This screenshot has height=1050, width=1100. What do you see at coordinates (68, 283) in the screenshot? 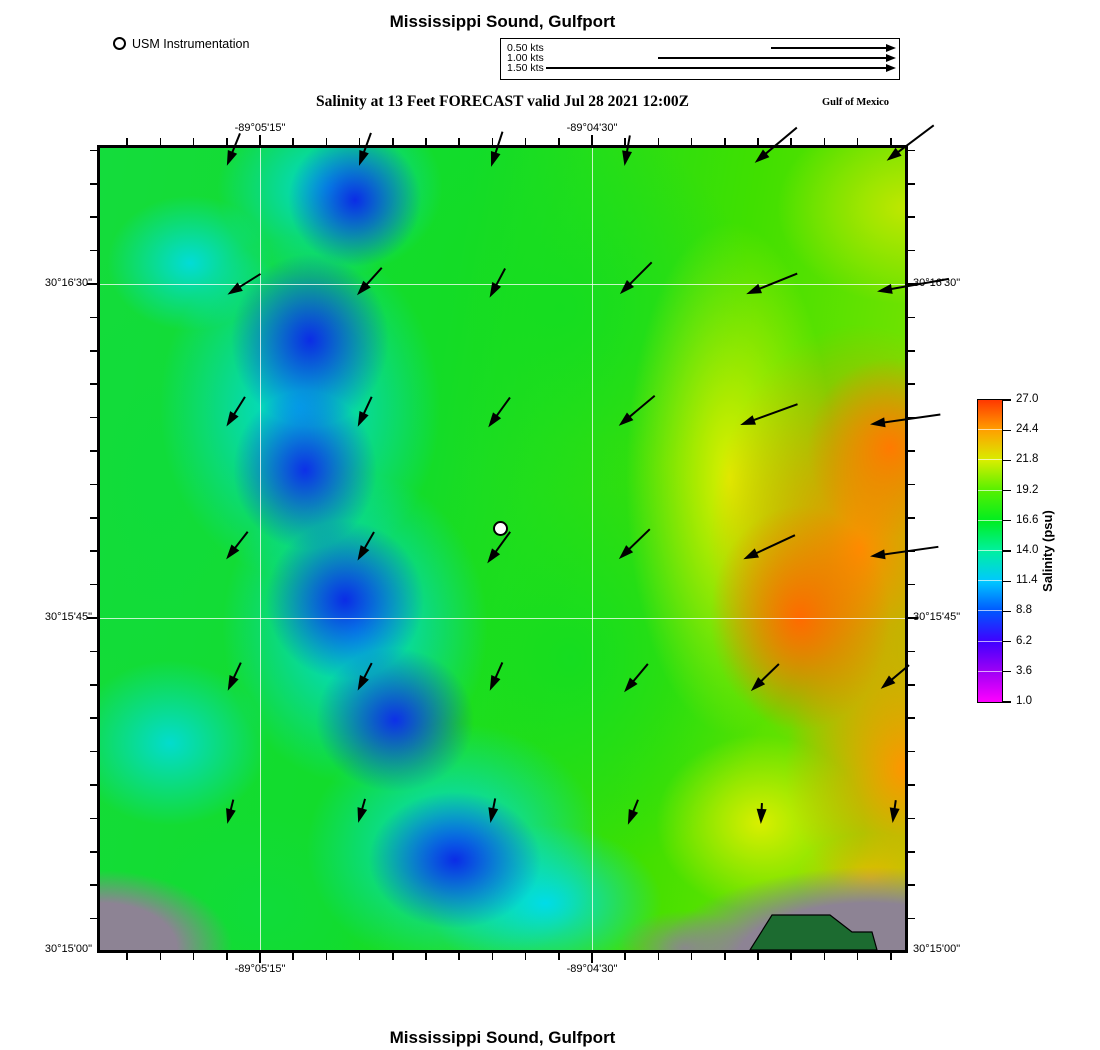
I see `latitude-label-left: 30°16'30"` at bounding box center [68, 283].